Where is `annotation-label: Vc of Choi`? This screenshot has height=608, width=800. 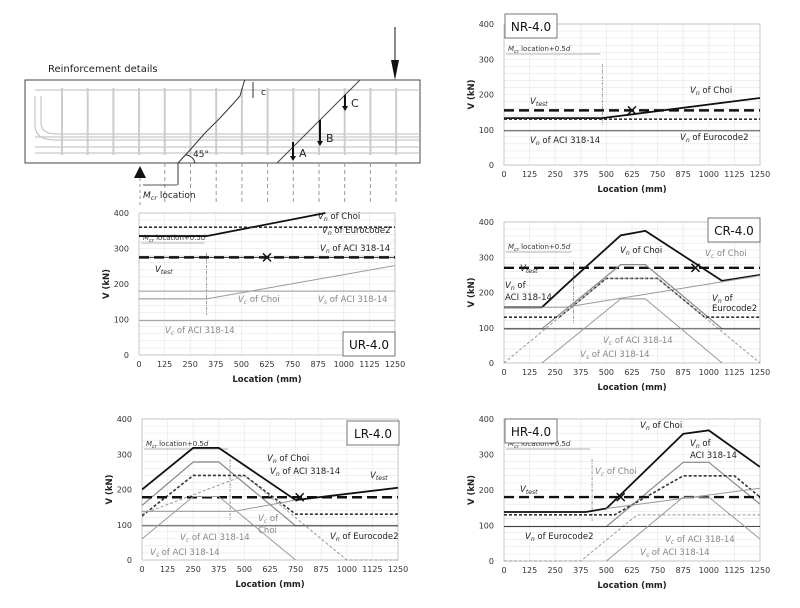 annotation-label: Vc of Choi is located at coordinates (726, 254).